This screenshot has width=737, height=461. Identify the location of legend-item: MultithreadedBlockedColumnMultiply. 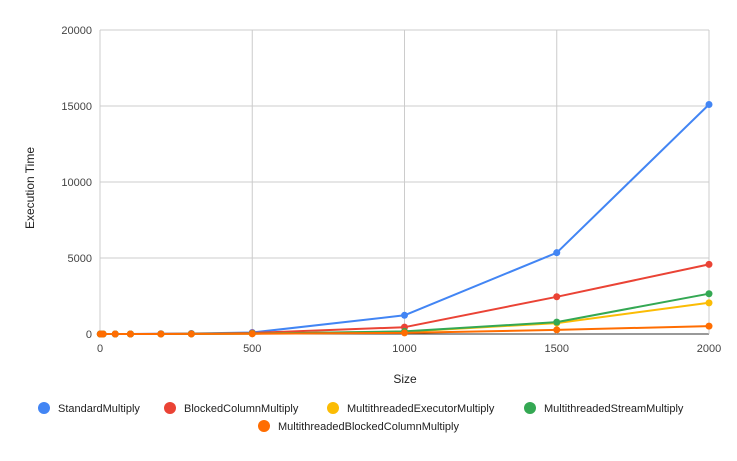
(358, 426).